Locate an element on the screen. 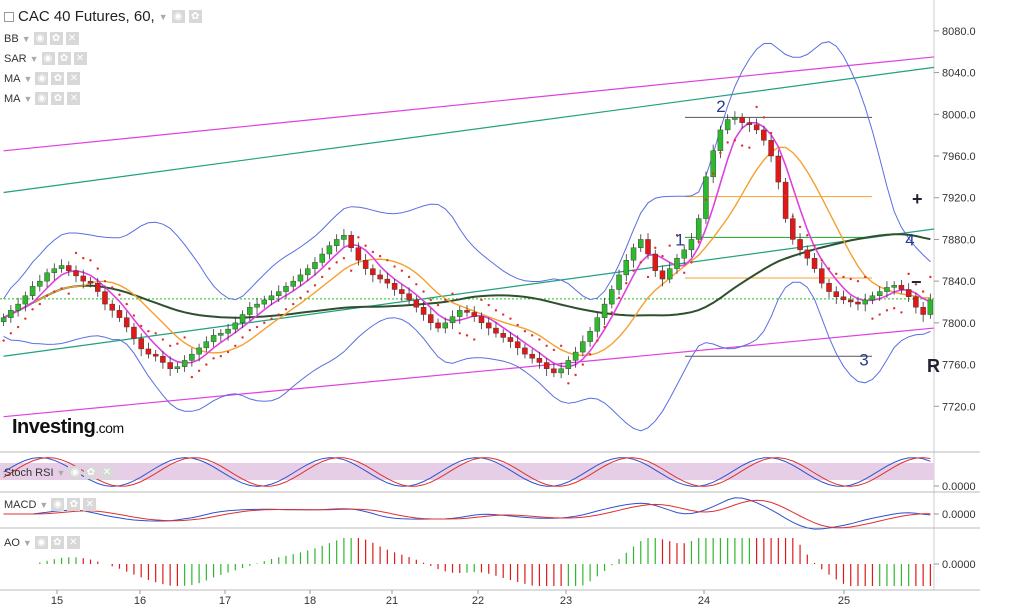  ma-long-line is located at coordinates (467, 276).